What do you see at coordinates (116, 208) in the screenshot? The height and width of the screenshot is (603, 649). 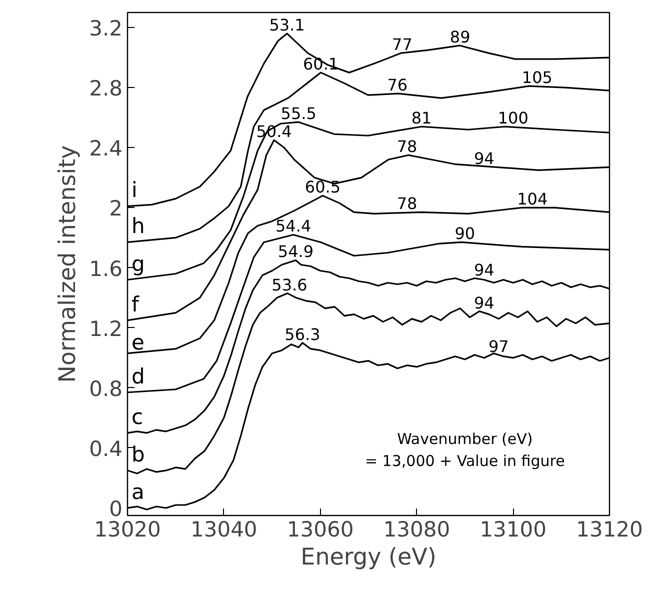 I see `y-tick-label: 2` at bounding box center [116, 208].